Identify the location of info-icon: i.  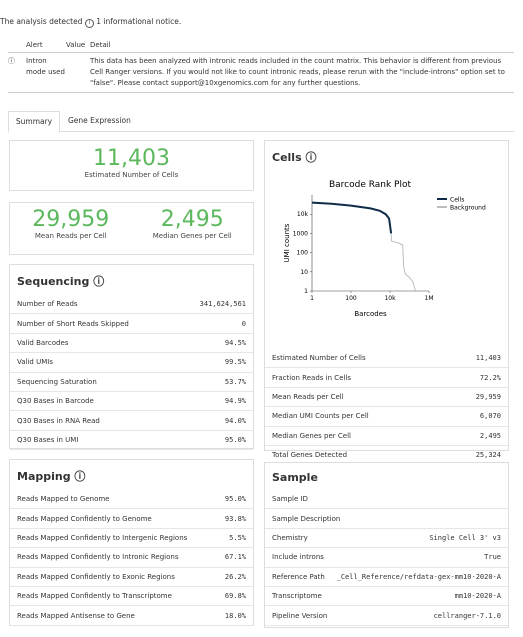
(89, 23).